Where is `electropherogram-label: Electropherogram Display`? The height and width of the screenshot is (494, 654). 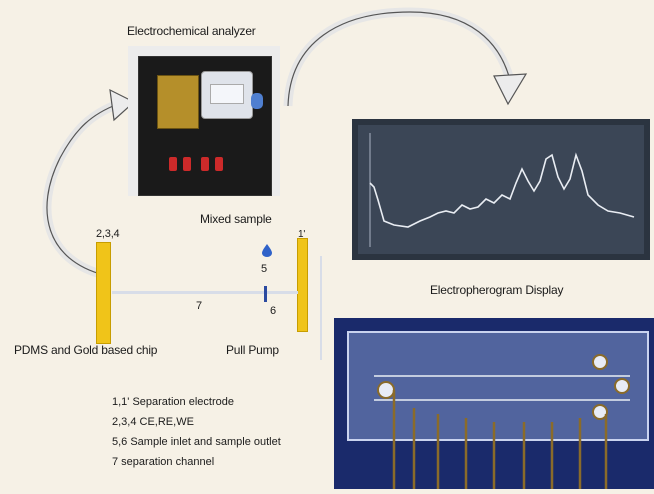
electropherogram-label: Electropherogram Display is located at coordinates (497, 290).